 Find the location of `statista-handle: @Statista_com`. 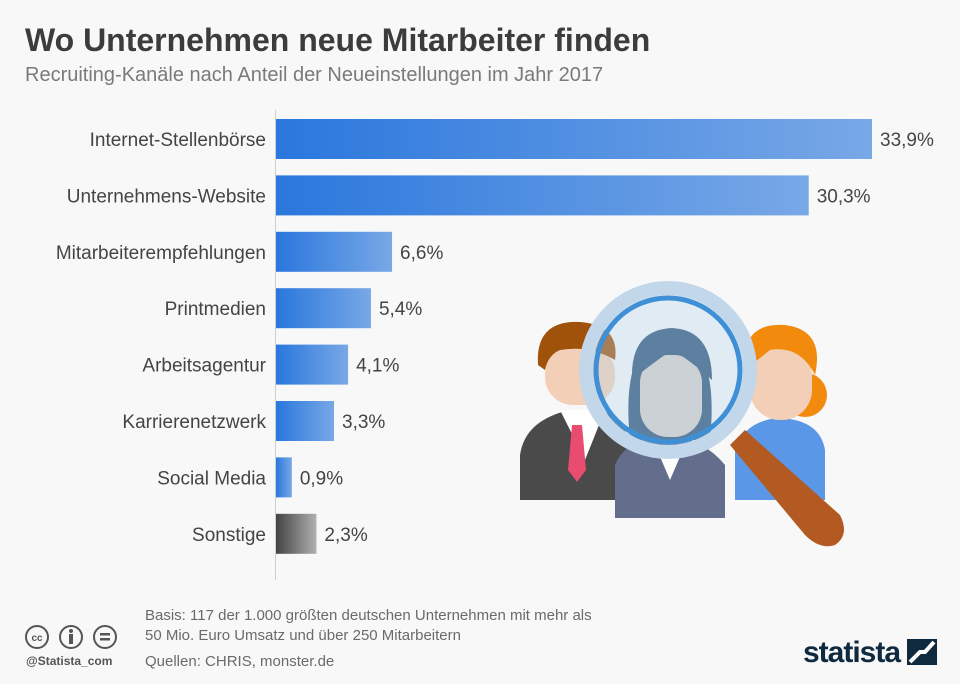

statista-handle: @Statista_com is located at coordinates (69, 661).